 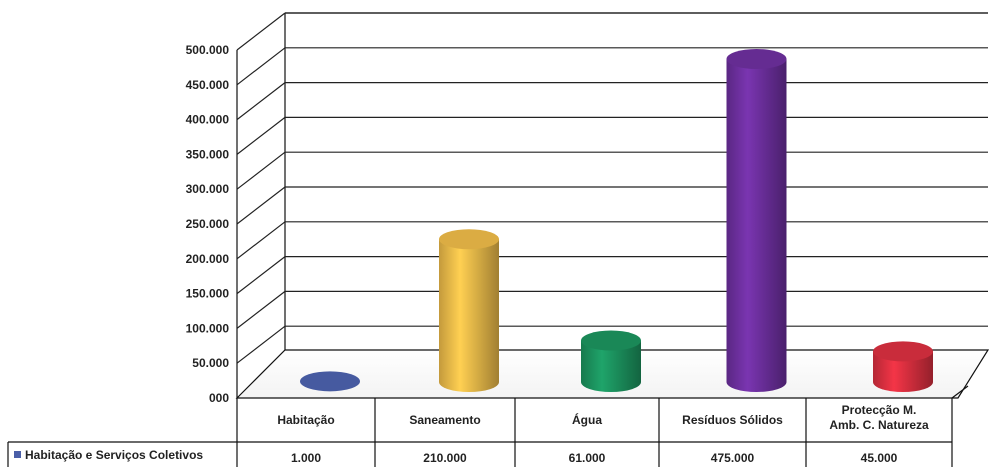 I want to click on y-tick-label: 250.000, so click(x=208, y=224).